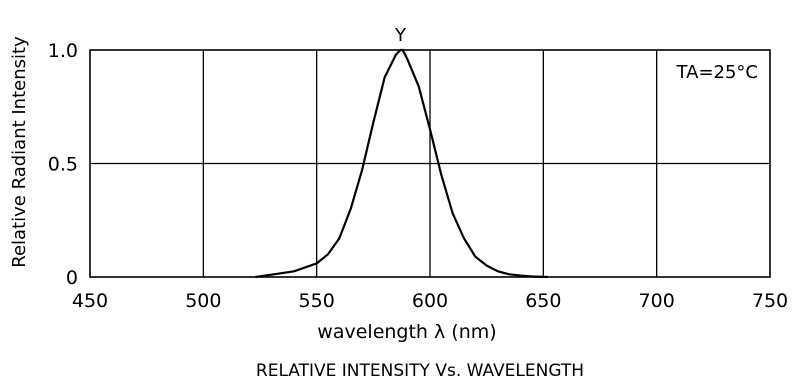 The height and width of the screenshot is (383, 792). I want to click on x-tick-label: 450, so click(90, 301).